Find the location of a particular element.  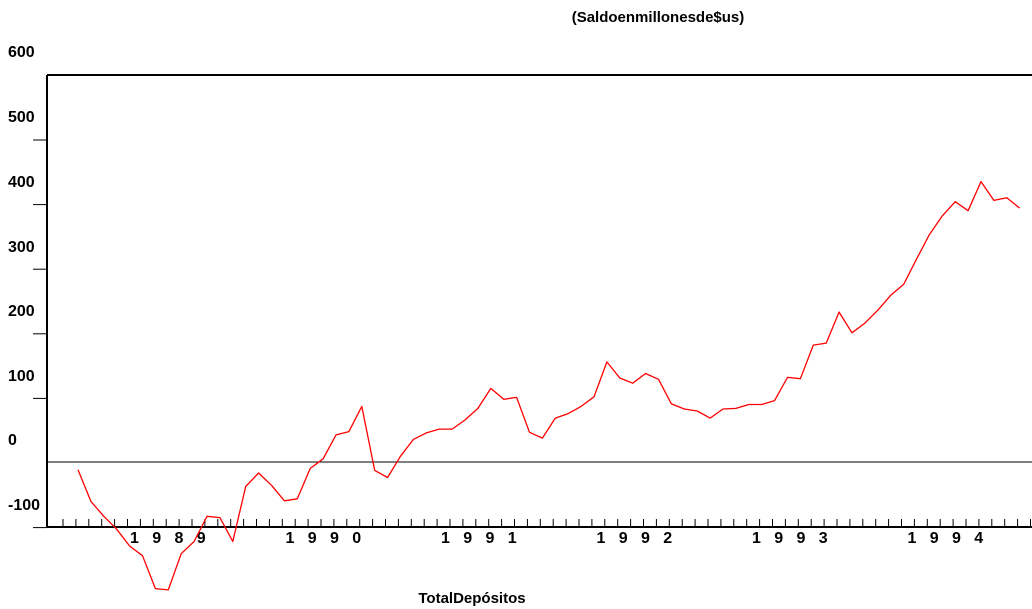

x-year-label: 1 9 9 4 is located at coordinates (946, 538).